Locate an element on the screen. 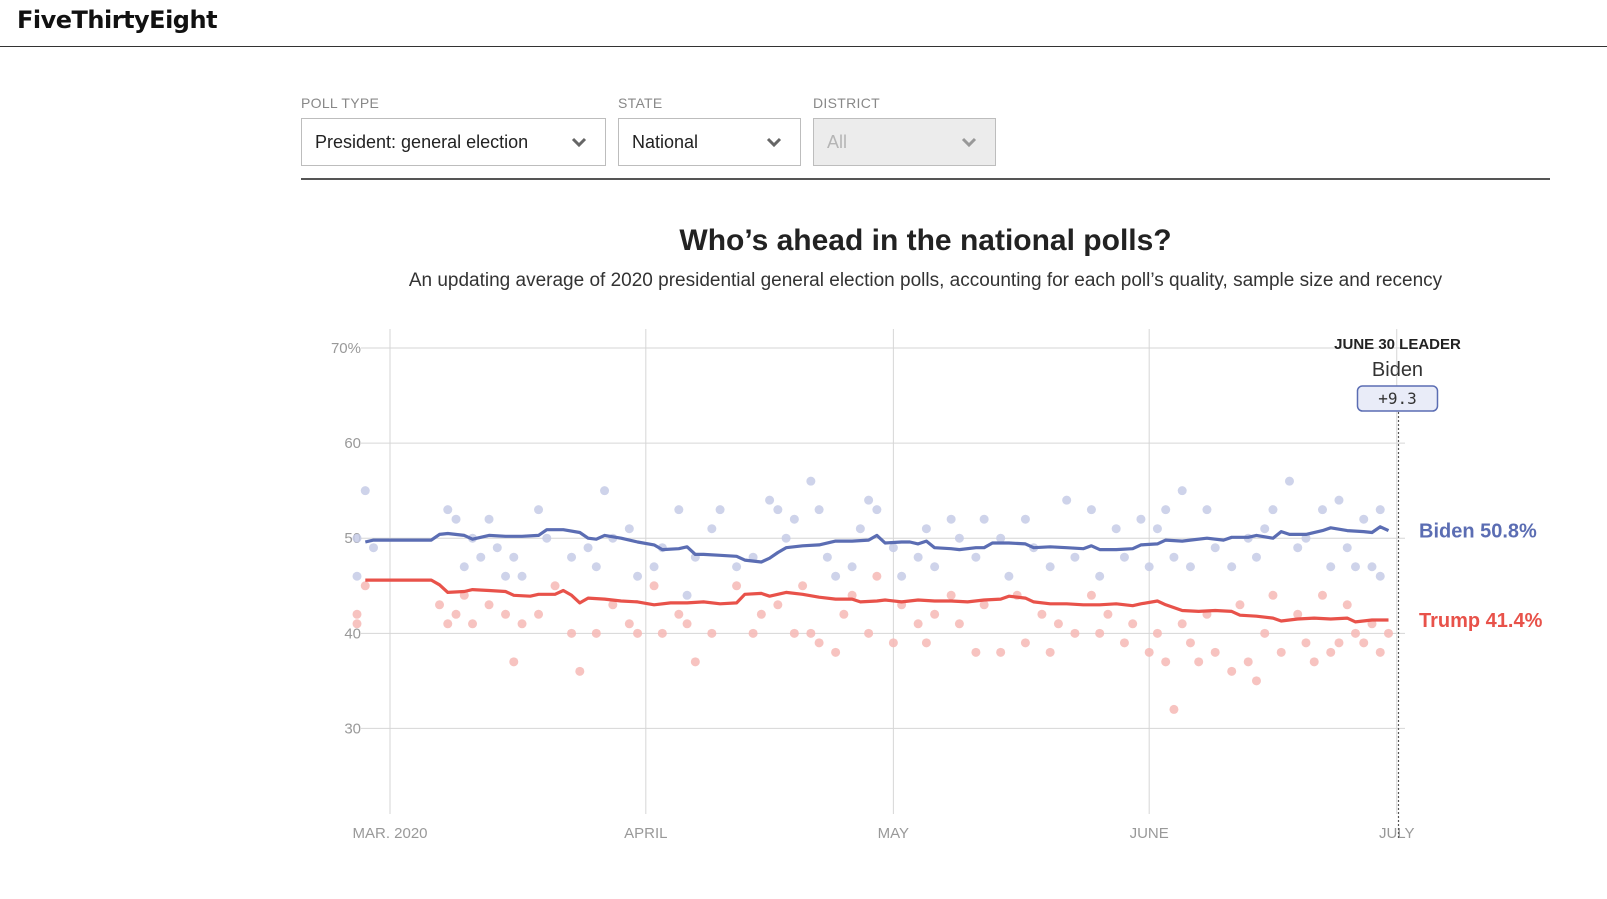  leader-heading: JUNE 30 LEADER is located at coordinates (1397, 344).